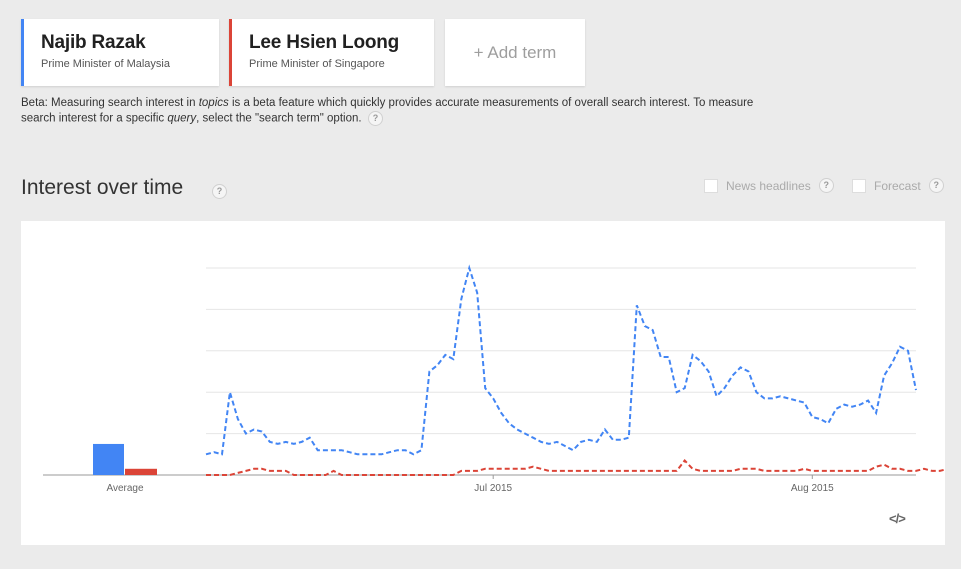 The width and height of the screenshot is (961, 569). Describe the element at coordinates (812, 488) in the screenshot. I see `x-tick-label: Aug 2015` at that location.